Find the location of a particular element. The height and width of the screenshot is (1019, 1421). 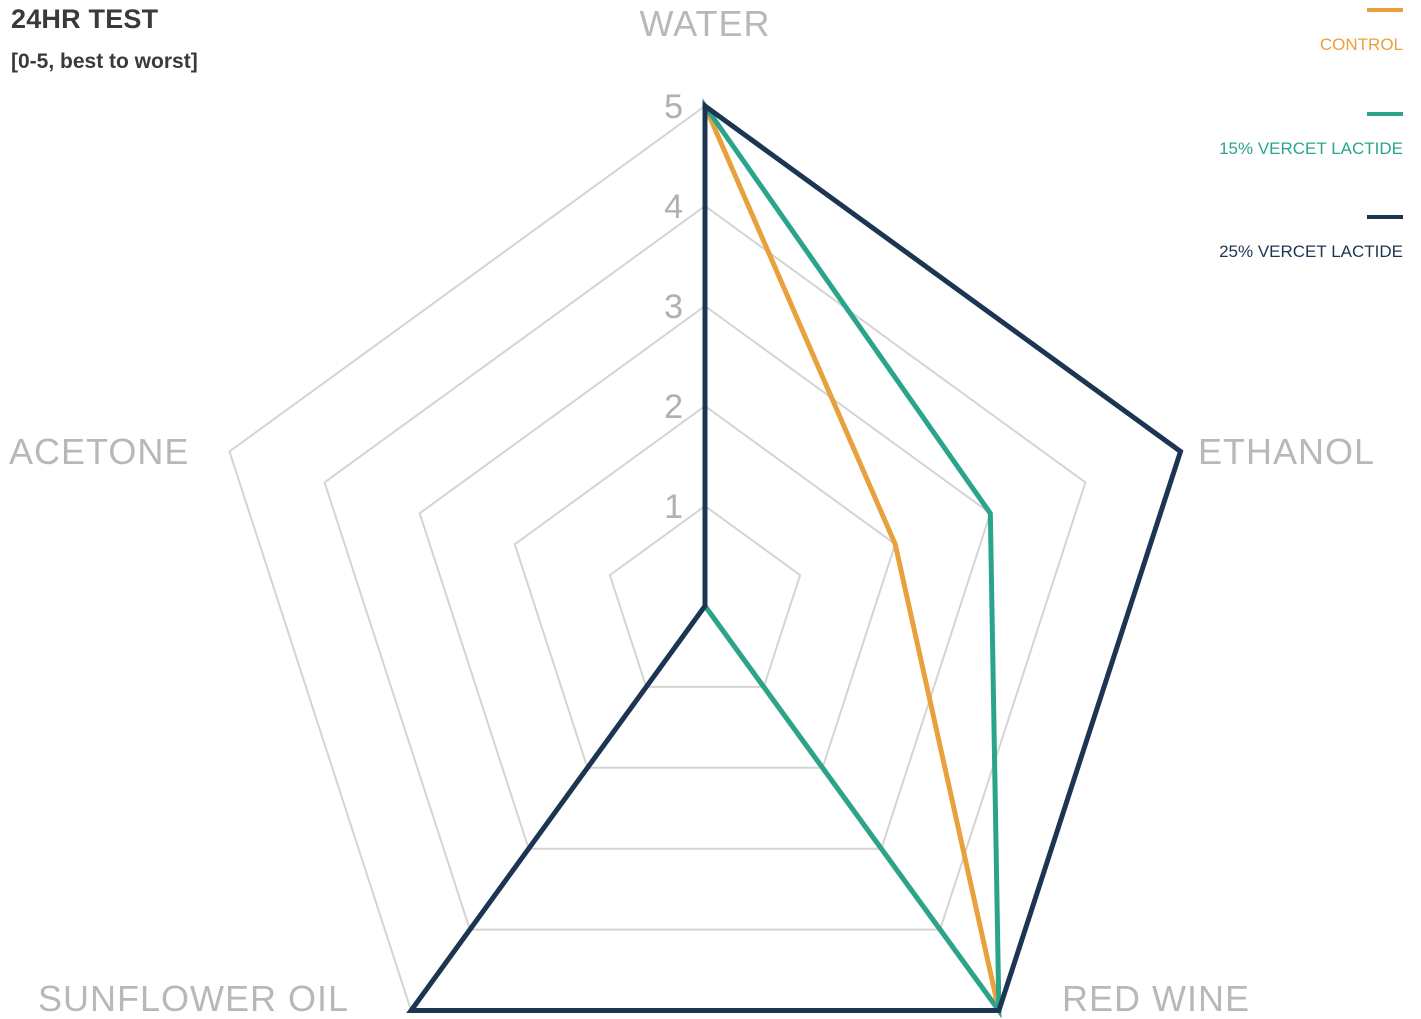

tick-label: 3 is located at coordinates (673, 307).